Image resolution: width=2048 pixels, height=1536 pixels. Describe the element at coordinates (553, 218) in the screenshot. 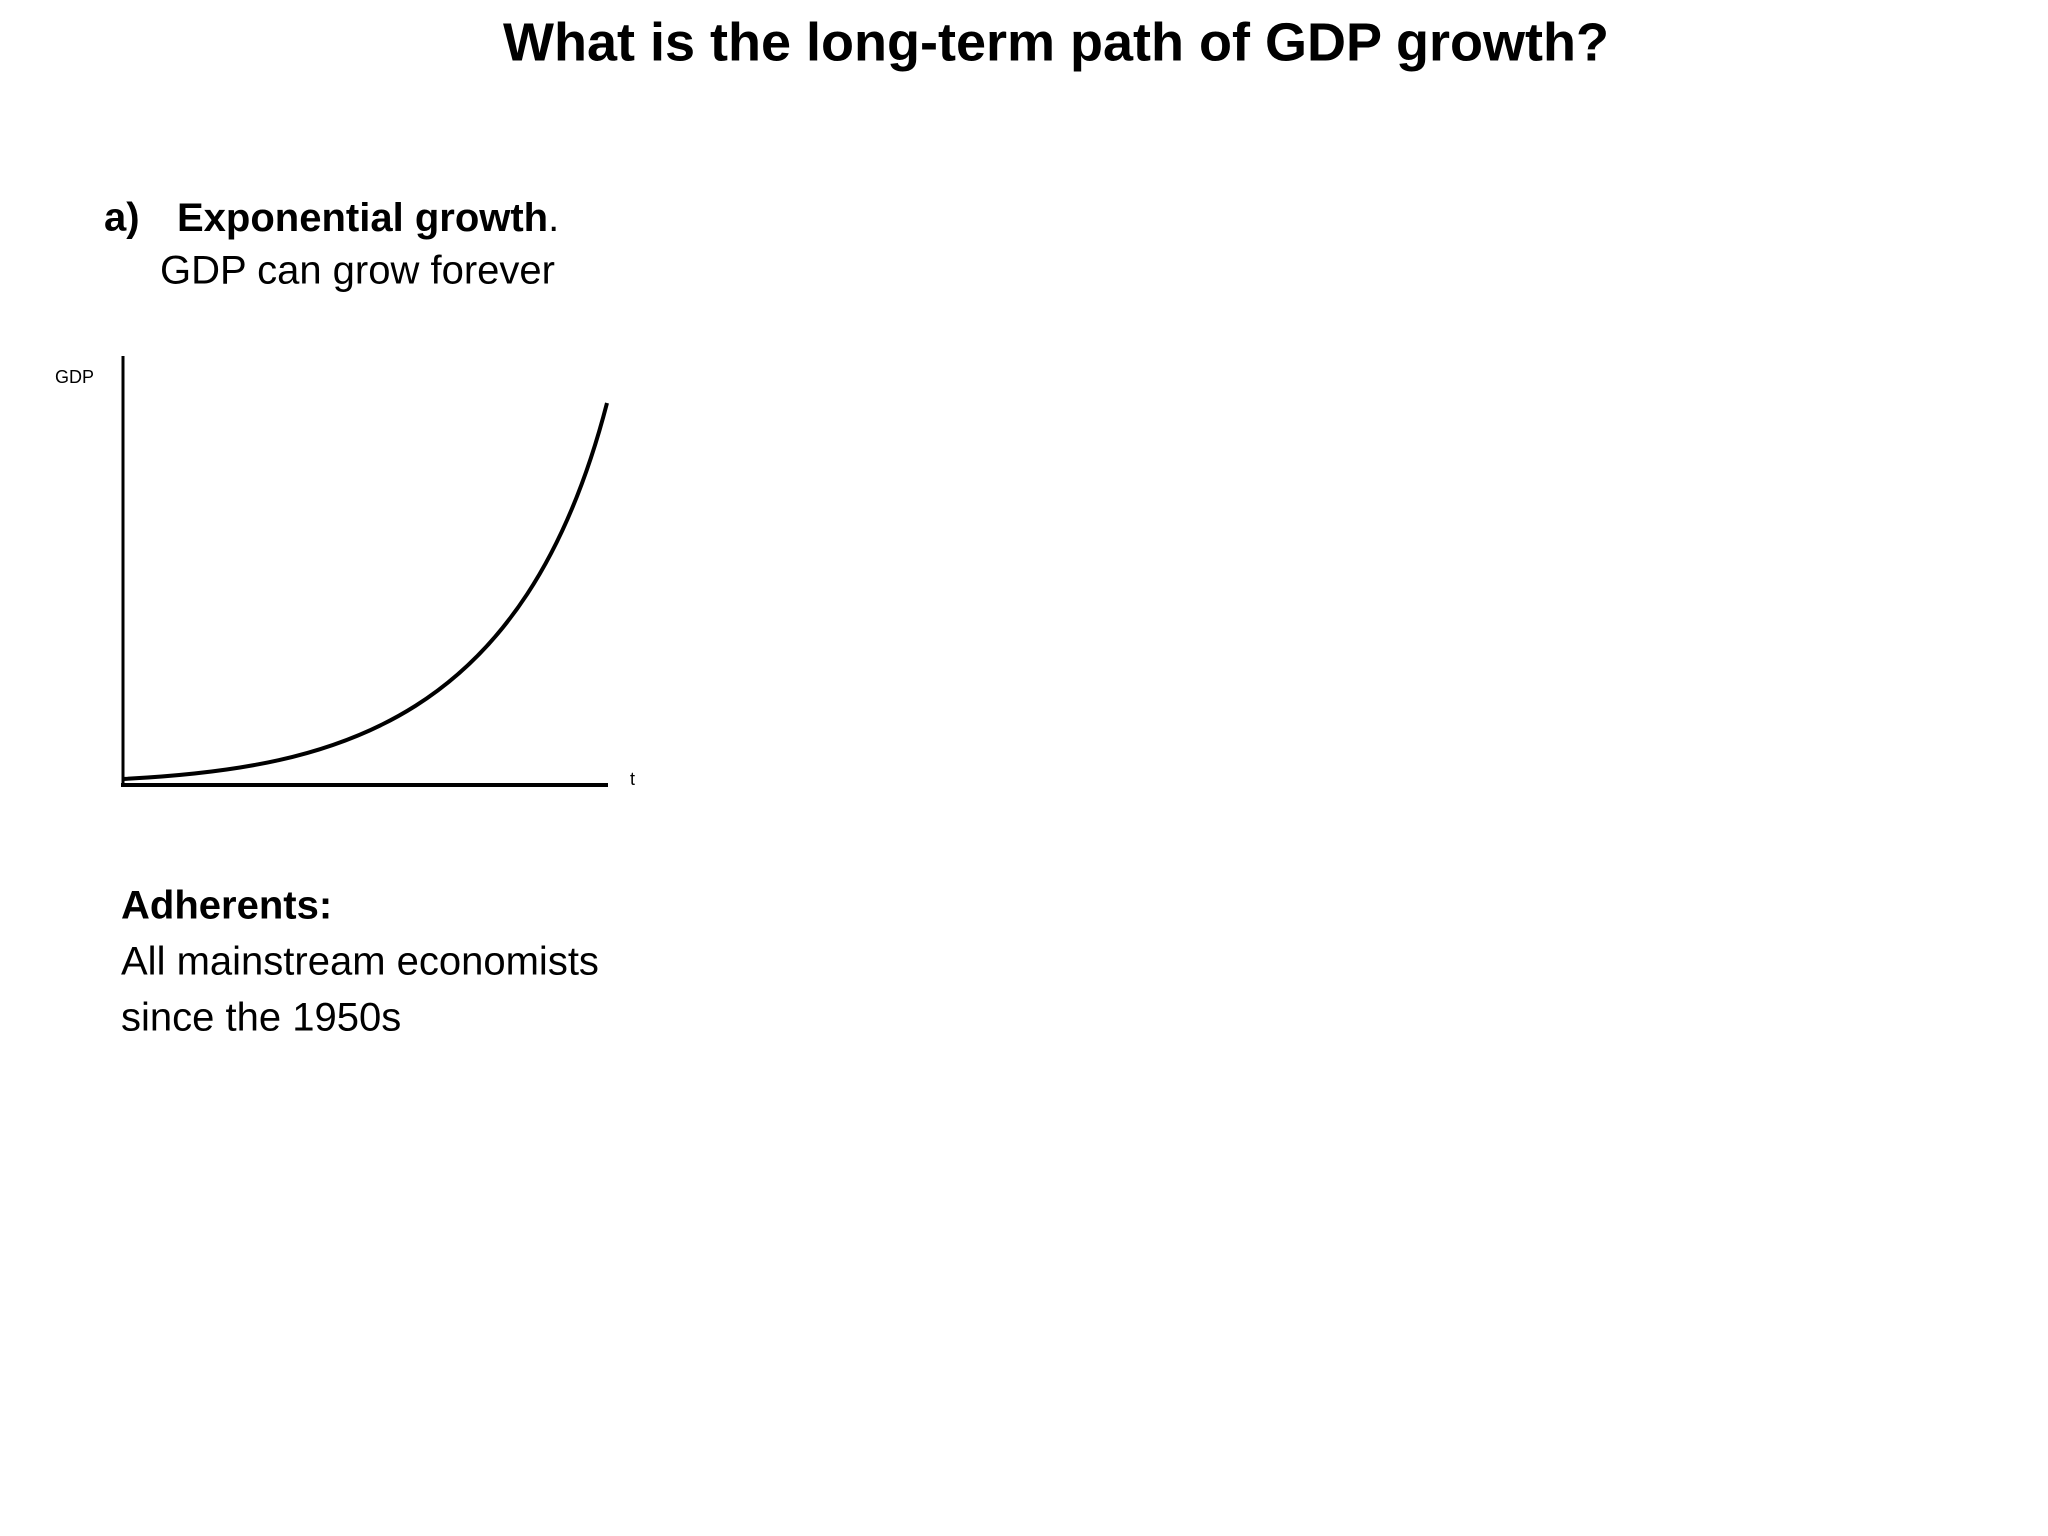

I see `section-heading-end: .` at that location.